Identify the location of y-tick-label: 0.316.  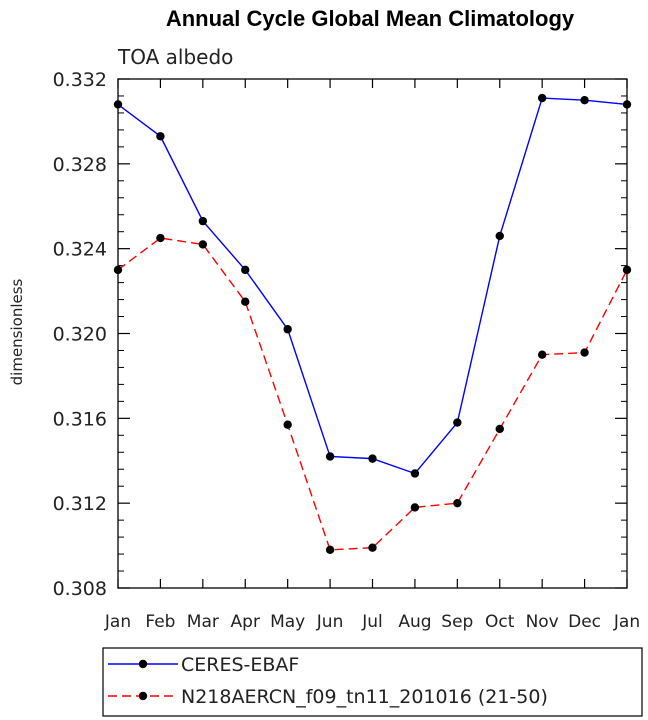
(80, 419).